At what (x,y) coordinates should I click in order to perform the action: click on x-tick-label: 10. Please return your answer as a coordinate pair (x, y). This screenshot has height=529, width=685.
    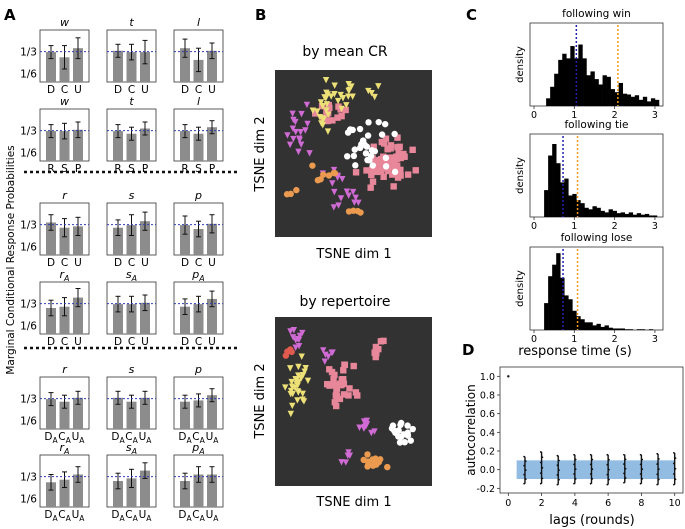
    Looking at the image, I should click on (675, 503).